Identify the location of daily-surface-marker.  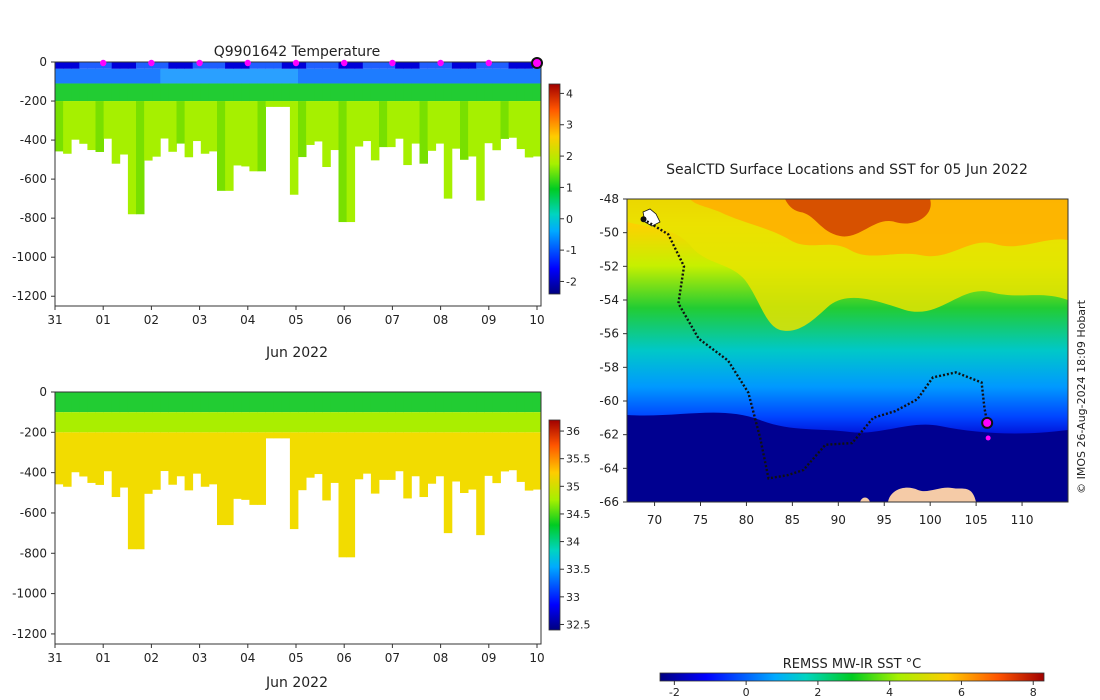
(344, 63).